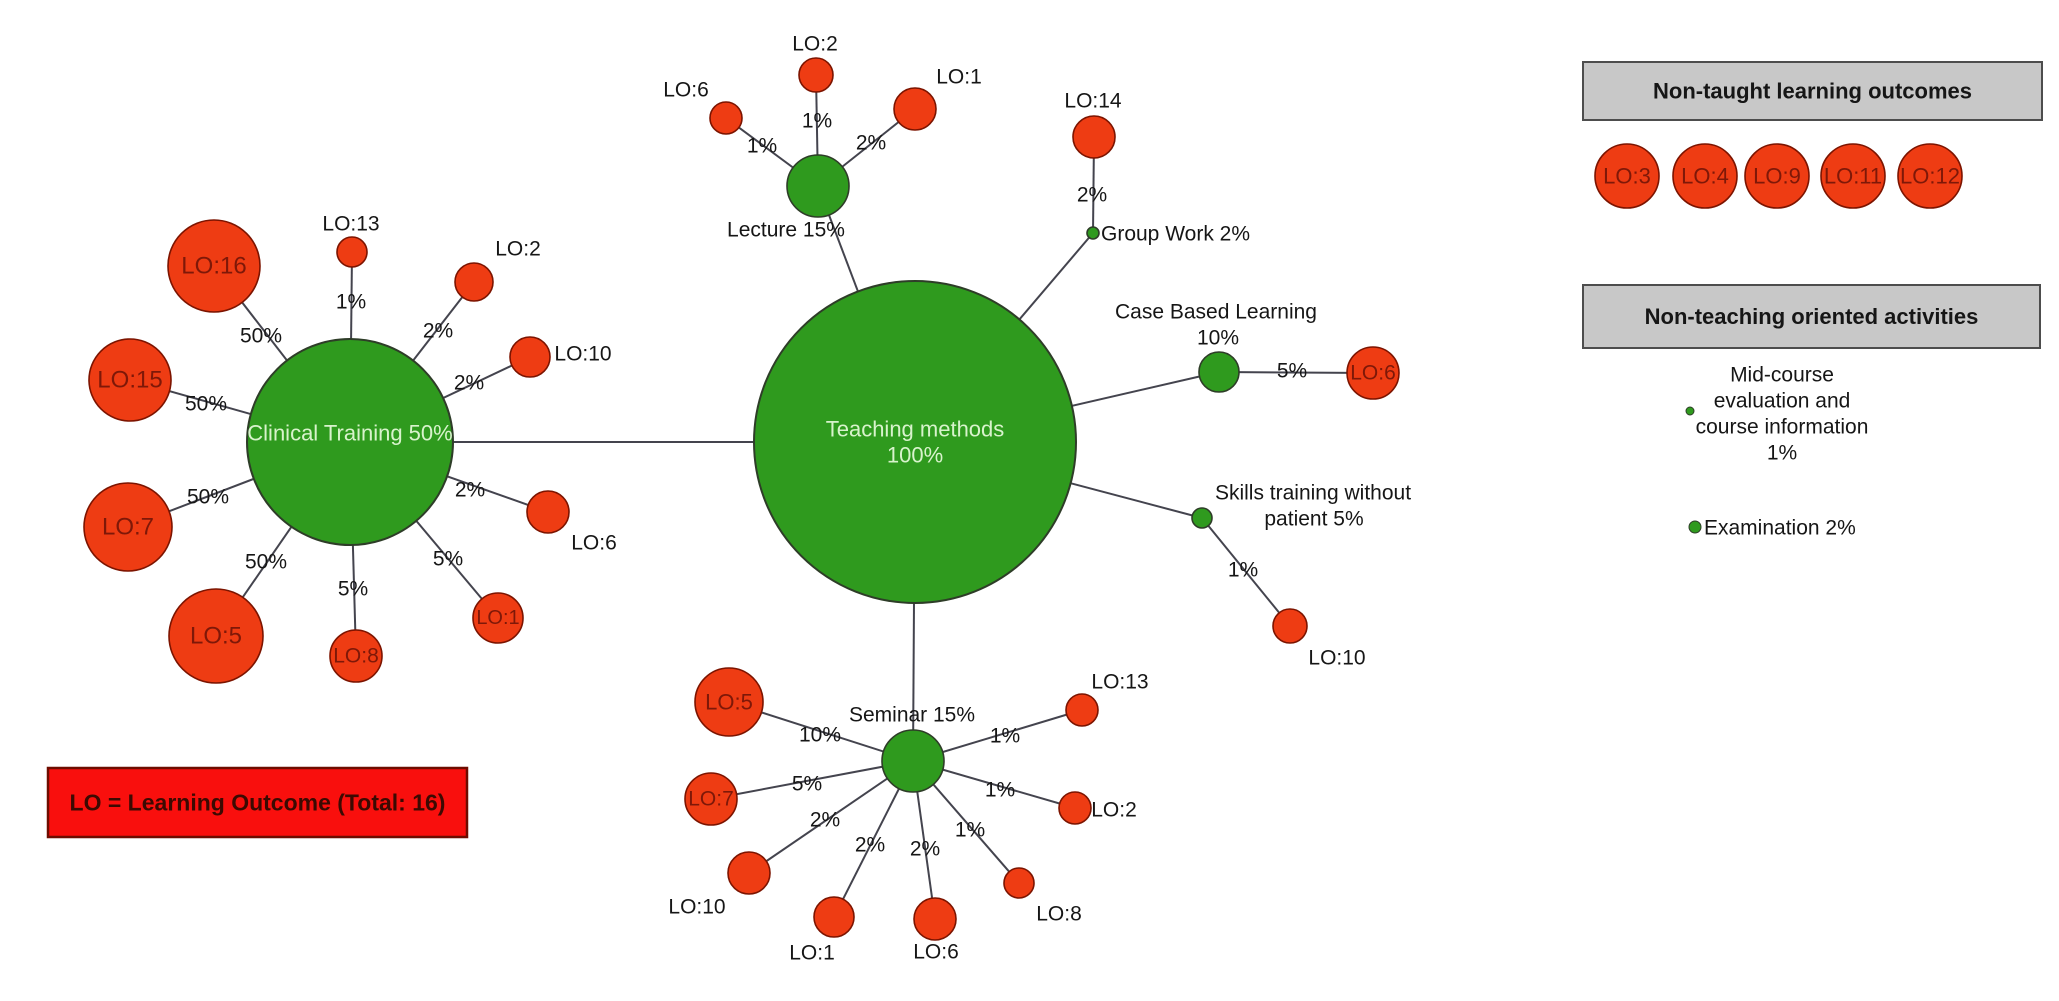 The height and width of the screenshot is (1001, 2059). I want to click on edge-label-c7-clinical: 50%, so click(208, 497).